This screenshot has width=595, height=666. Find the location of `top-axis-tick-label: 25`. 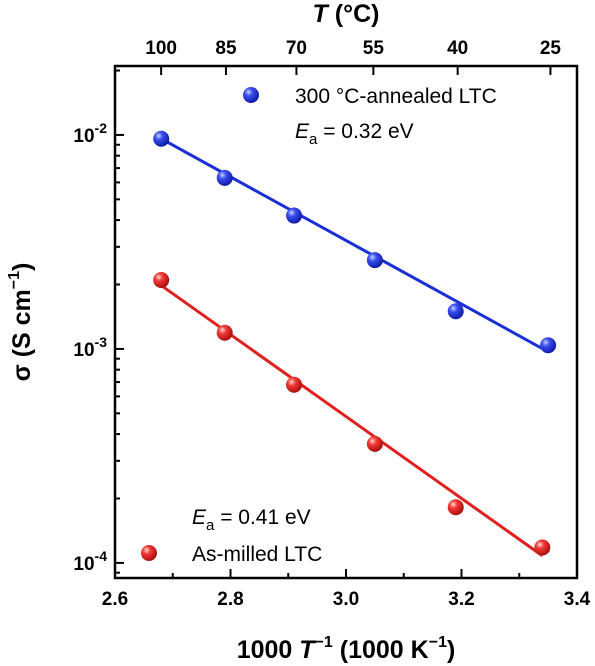

top-axis-tick-label: 25 is located at coordinates (551, 48).